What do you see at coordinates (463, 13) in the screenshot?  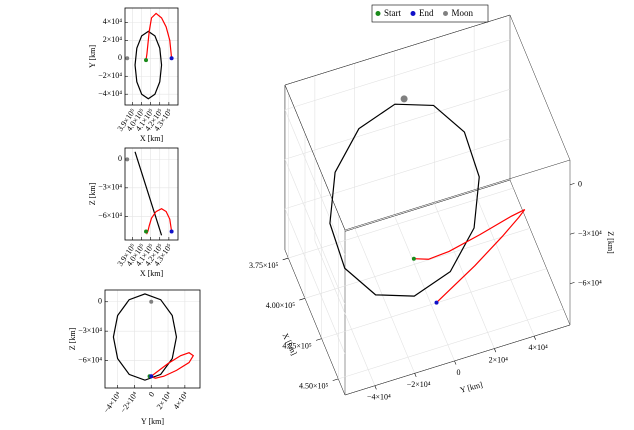 I see `legend-label: Moon` at bounding box center [463, 13].